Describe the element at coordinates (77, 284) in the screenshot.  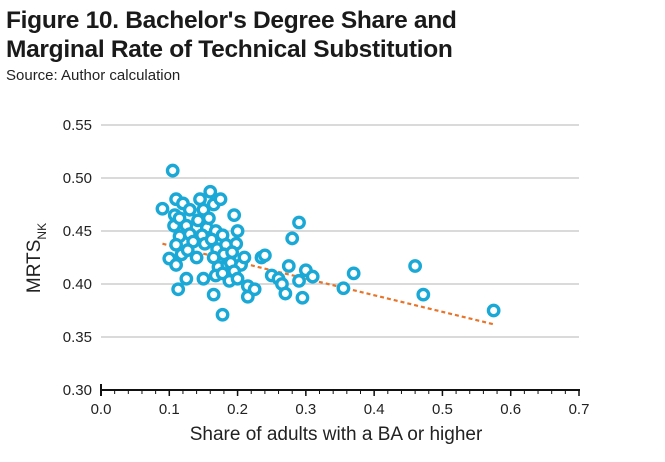
I see `y-tick-label: 0.40` at that location.